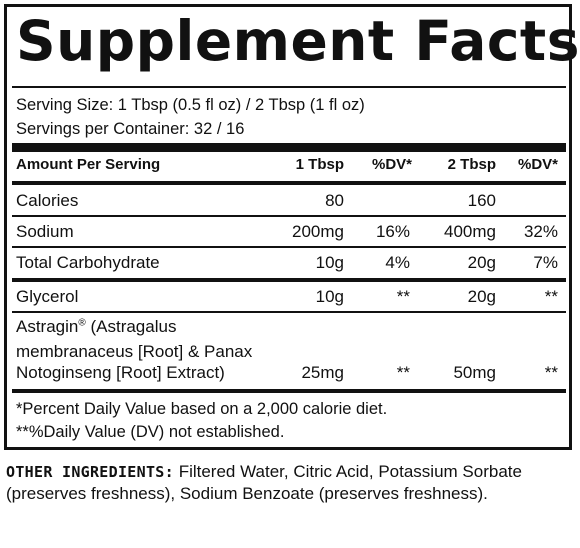 Image resolution: width=580 pixels, height=548 pixels. What do you see at coordinates (537, 164) in the screenshot?
I see `header-dv-2: %DV*` at bounding box center [537, 164].